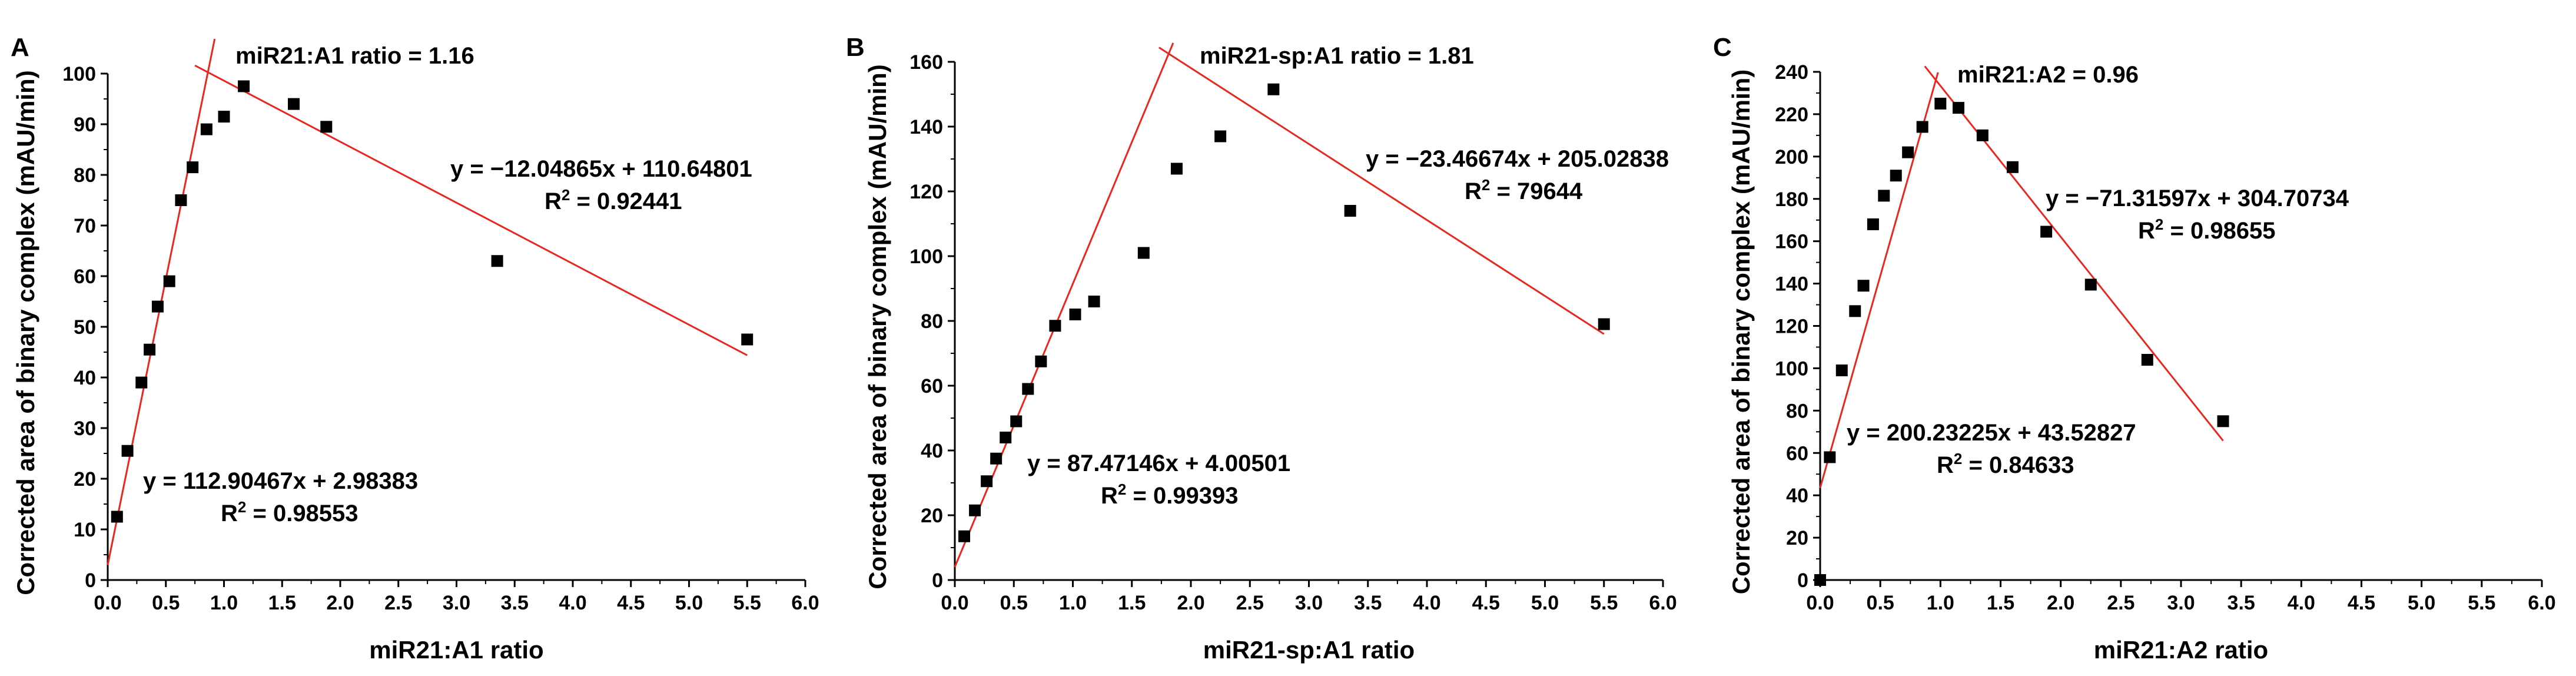 Image resolution: width=2576 pixels, height=676 pixels. Describe the element at coordinates (932, 451) in the screenshot. I see `y-tick-label: 40` at that location.